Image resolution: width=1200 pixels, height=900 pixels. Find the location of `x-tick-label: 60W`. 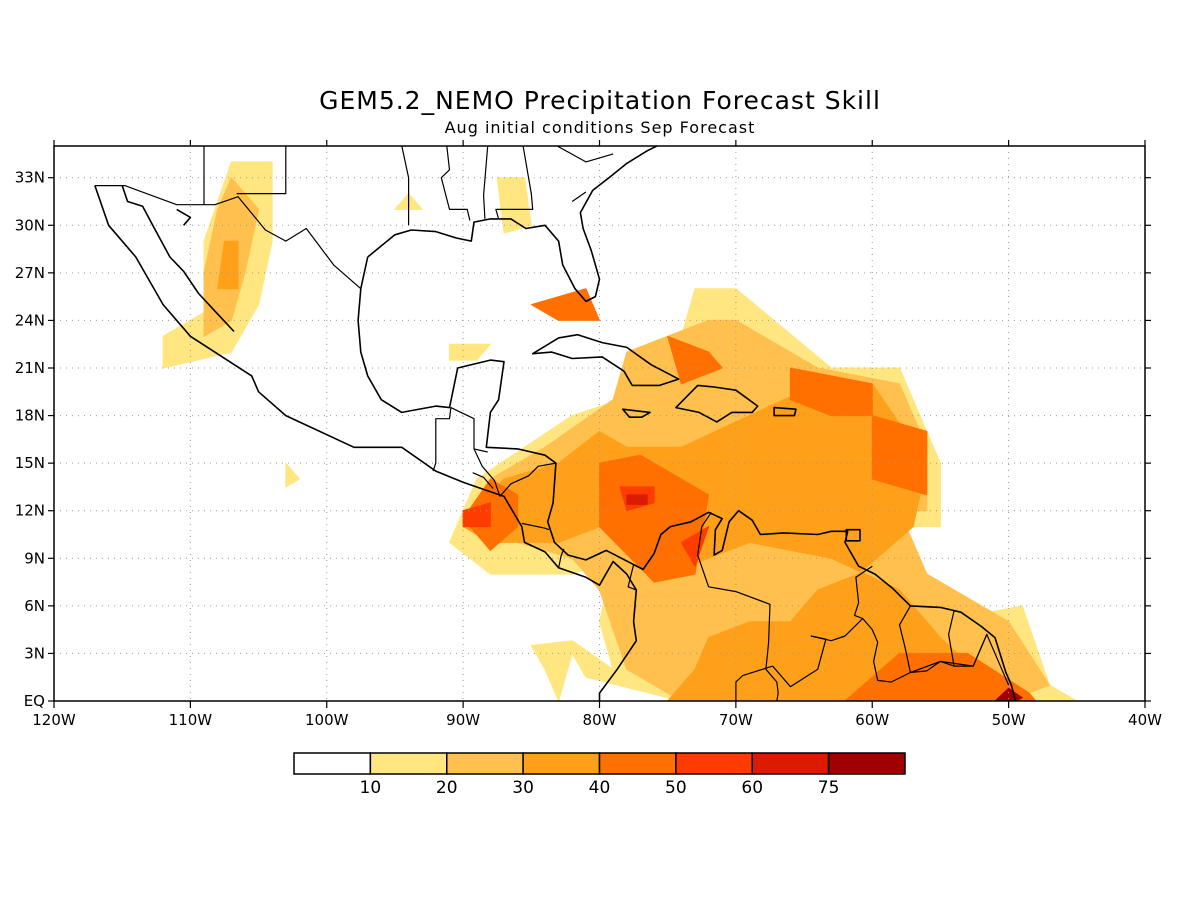

x-tick-label: 60W is located at coordinates (872, 720).